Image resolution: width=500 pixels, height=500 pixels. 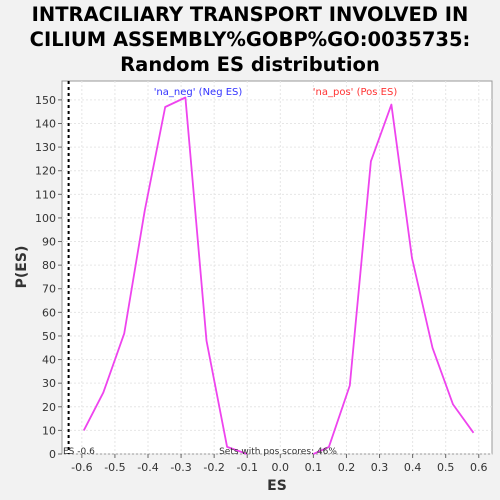 I want to click on legend-neg: 'na_neg' (Neg ES), so click(x=198, y=92).